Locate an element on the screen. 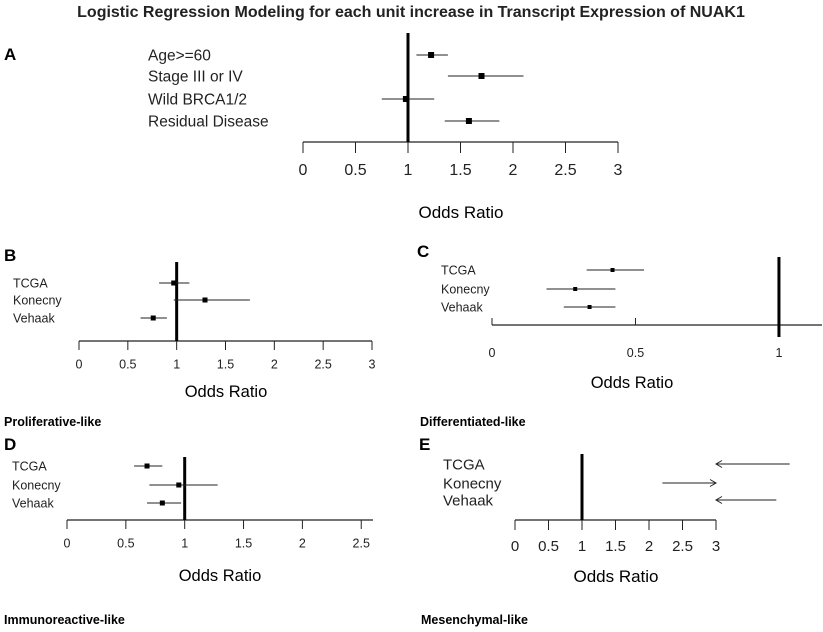  panel-B-category-label: Vehaak is located at coordinates (34, 319).